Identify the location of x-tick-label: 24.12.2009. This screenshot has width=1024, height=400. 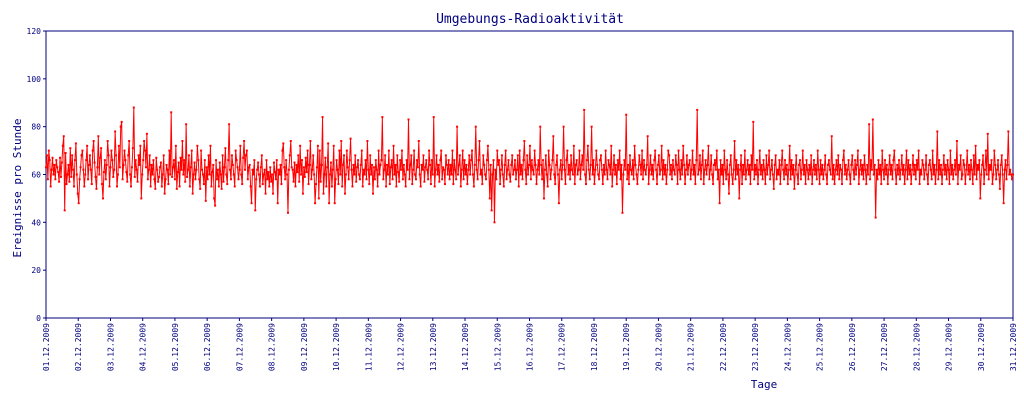
(787, 347).